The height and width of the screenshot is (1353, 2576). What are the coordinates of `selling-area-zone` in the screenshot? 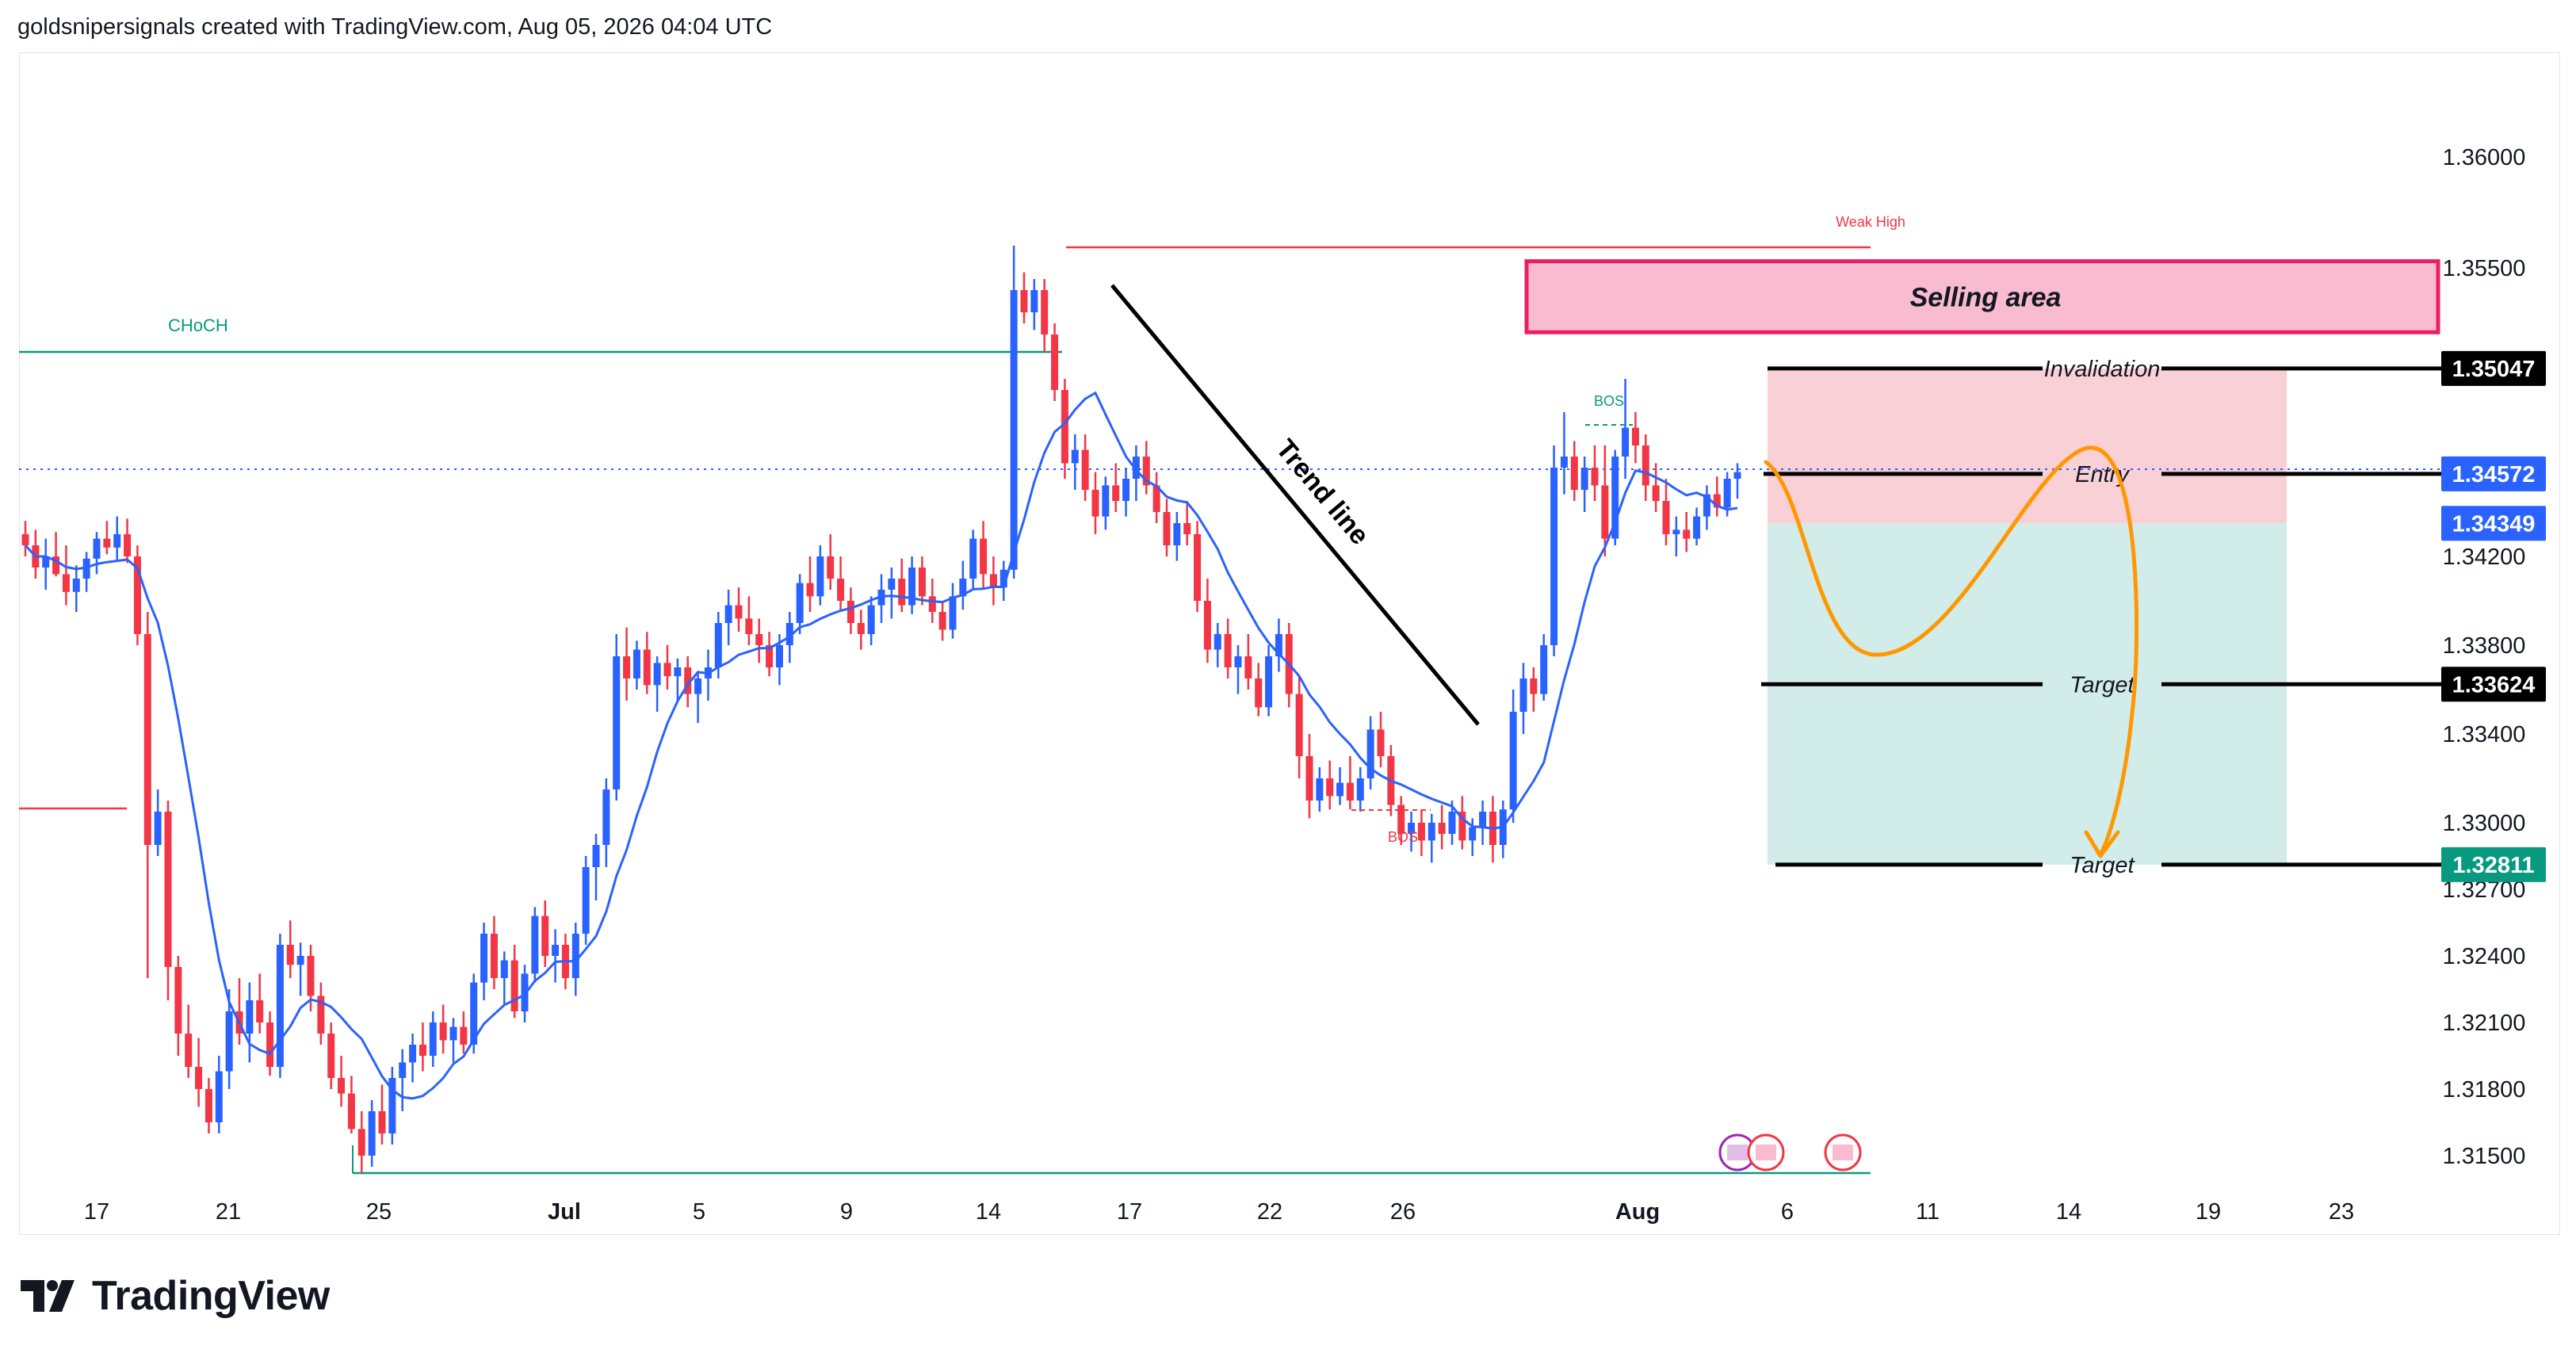 It's located at (1982, 297).